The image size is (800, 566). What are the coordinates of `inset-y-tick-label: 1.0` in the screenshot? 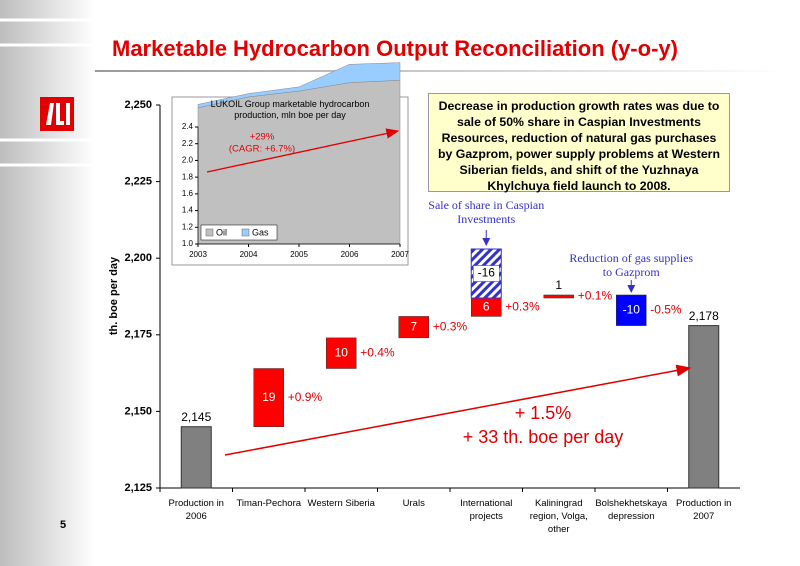 It's located at (188, 243).